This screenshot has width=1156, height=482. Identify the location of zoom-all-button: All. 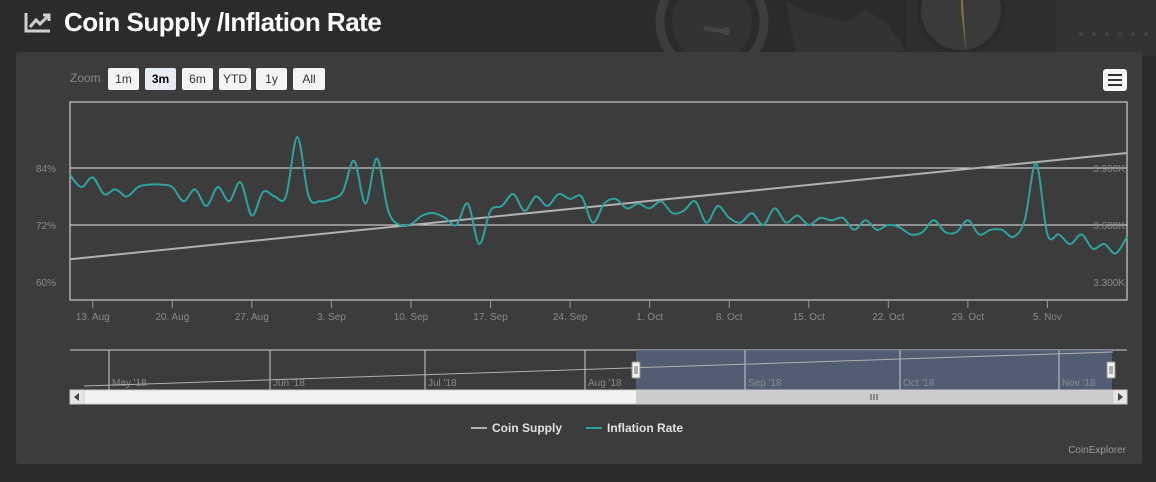
(309, 79).